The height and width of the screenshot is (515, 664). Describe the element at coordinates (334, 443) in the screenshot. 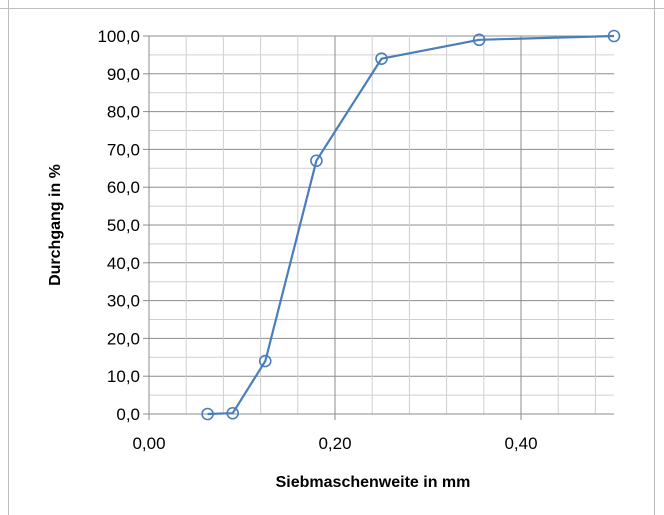

I see `x-tick-label: 0,20` at that location.